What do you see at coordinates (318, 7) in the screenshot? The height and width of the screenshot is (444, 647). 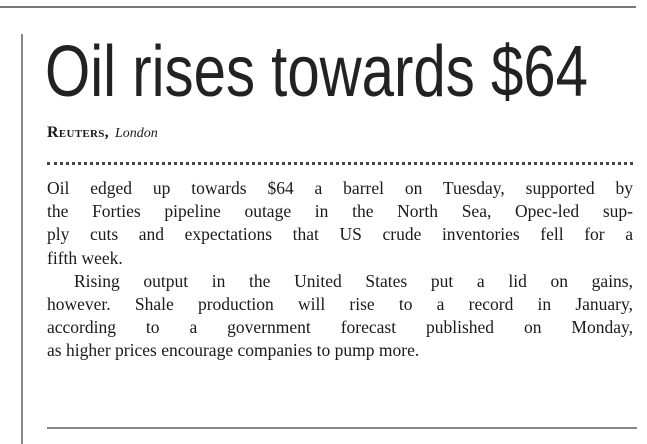 I see `top-rule` at bounding box center [318, 7].